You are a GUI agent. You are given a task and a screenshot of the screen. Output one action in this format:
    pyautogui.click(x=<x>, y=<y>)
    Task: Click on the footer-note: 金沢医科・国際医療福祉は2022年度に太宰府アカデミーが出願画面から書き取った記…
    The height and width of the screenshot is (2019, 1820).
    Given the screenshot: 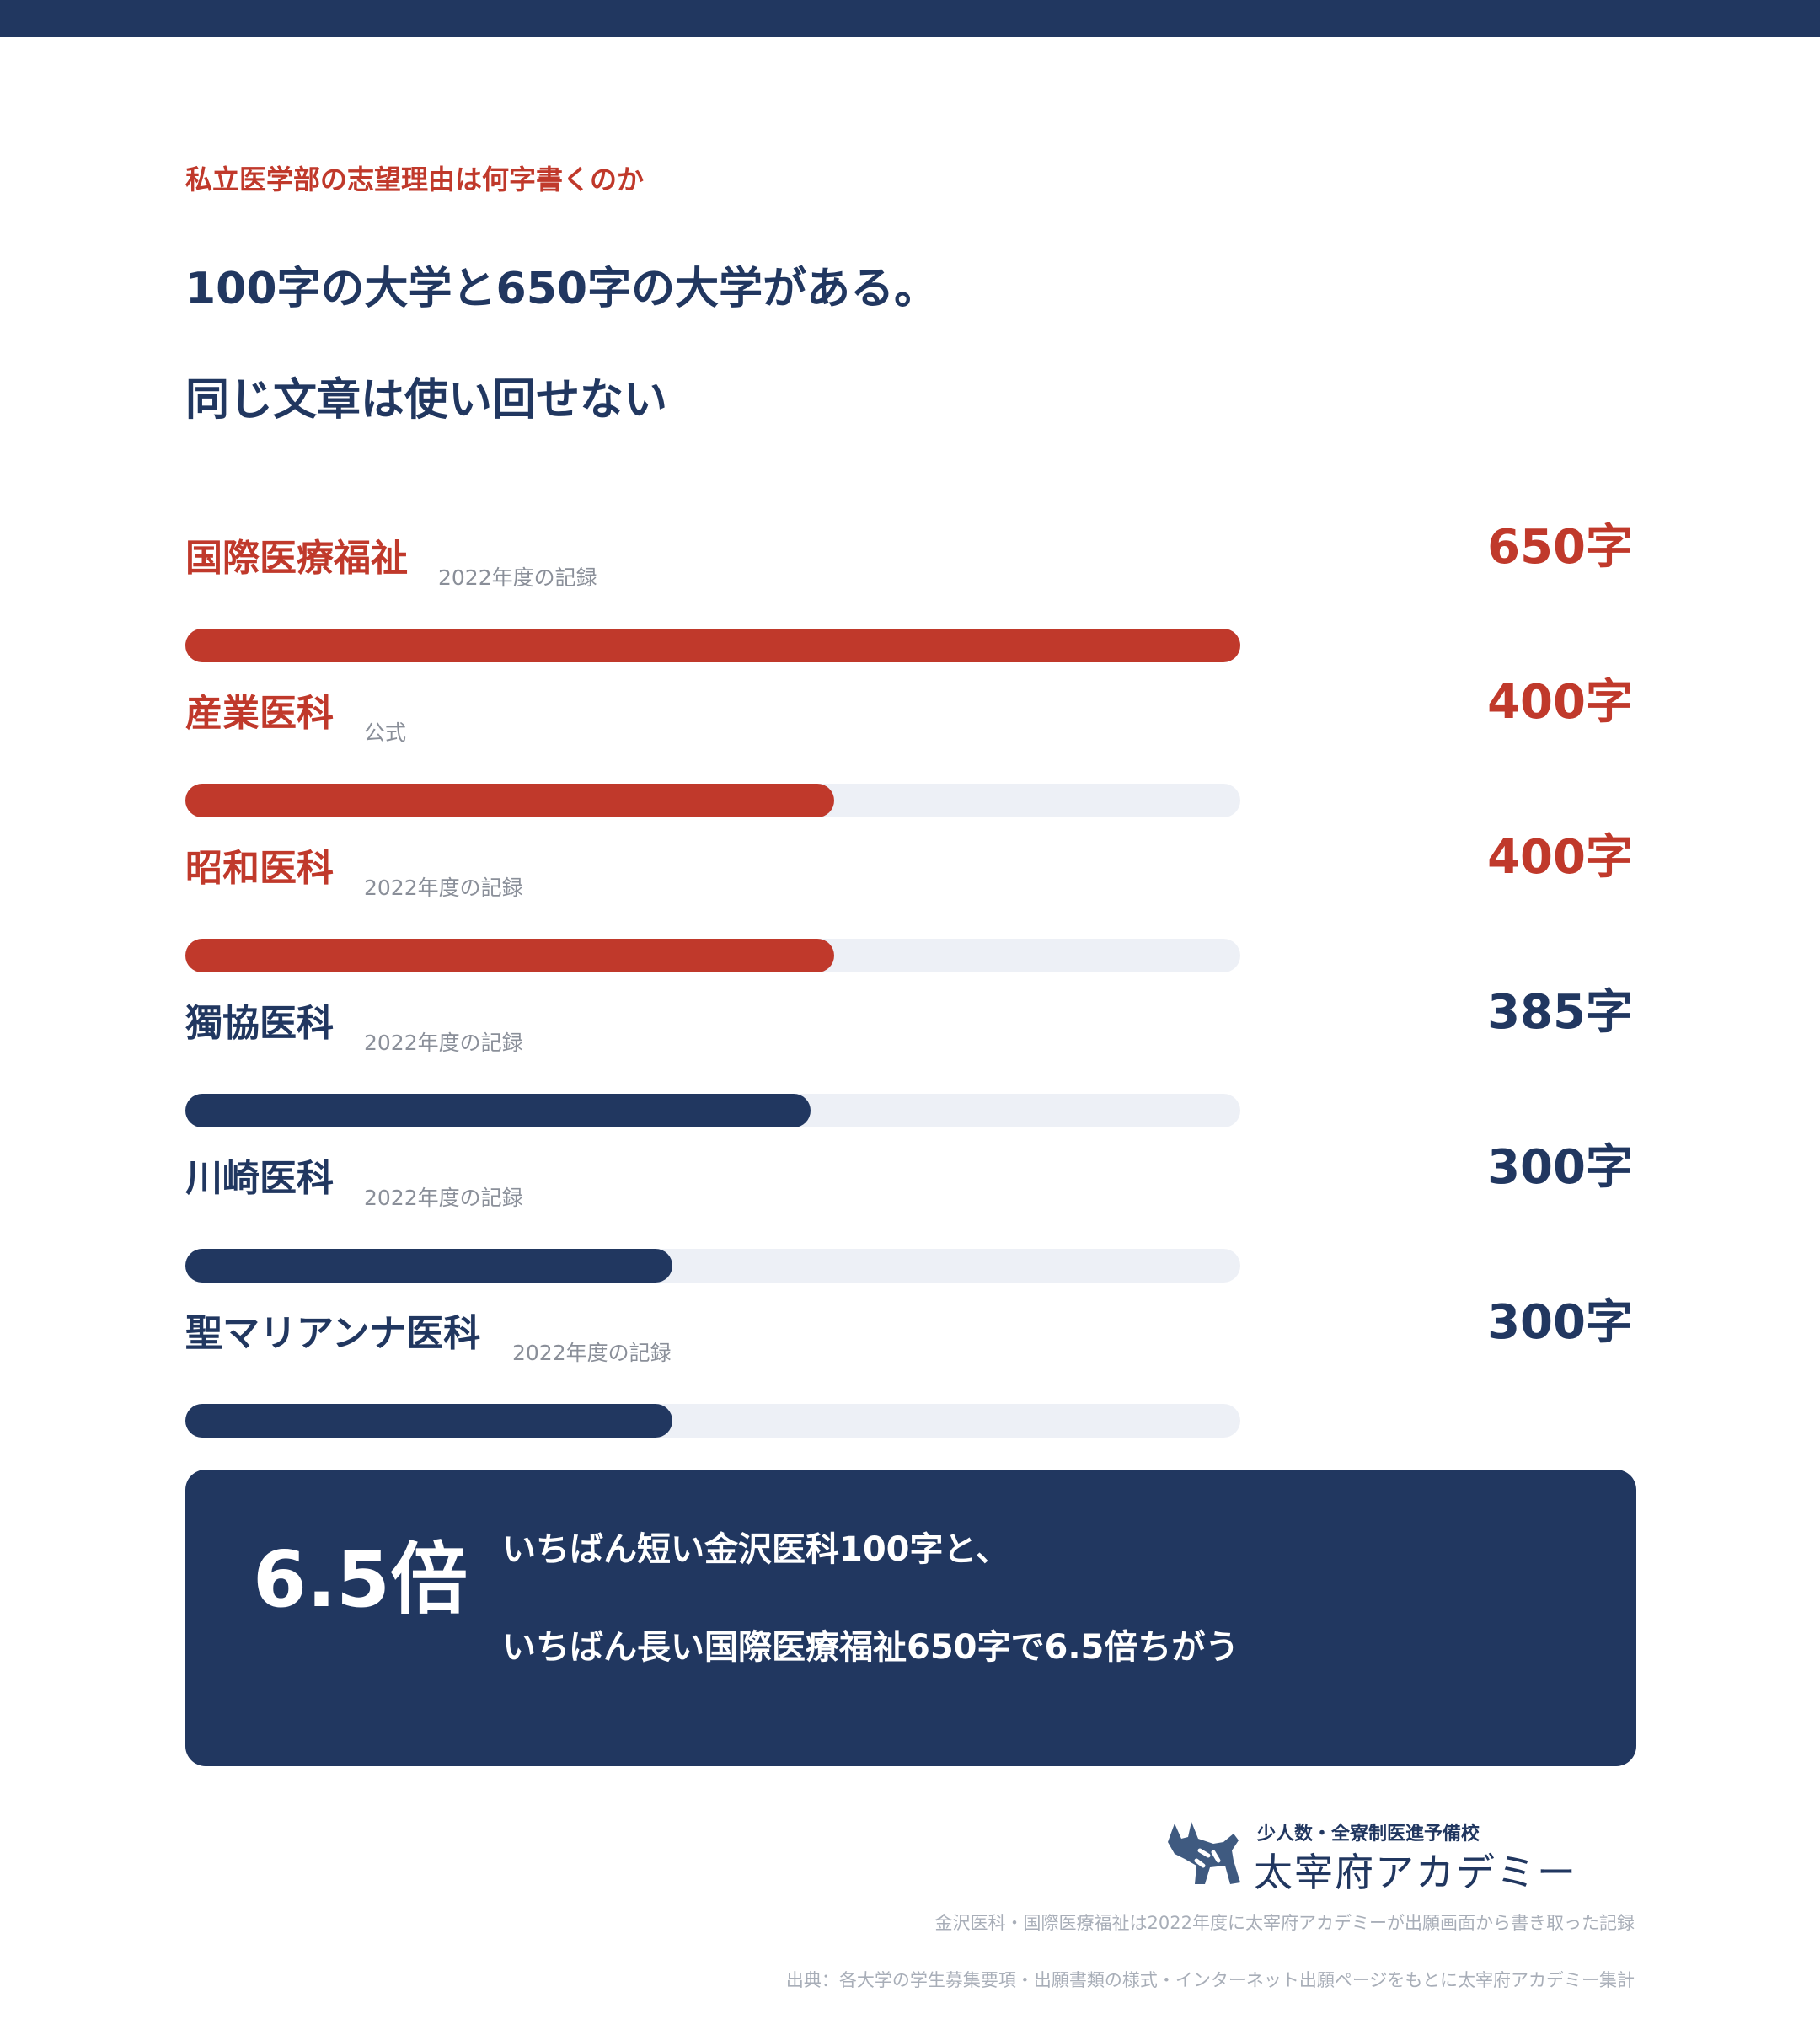 What is the action you would take?
    pyautogui.click(x=1284, y=1923)
    